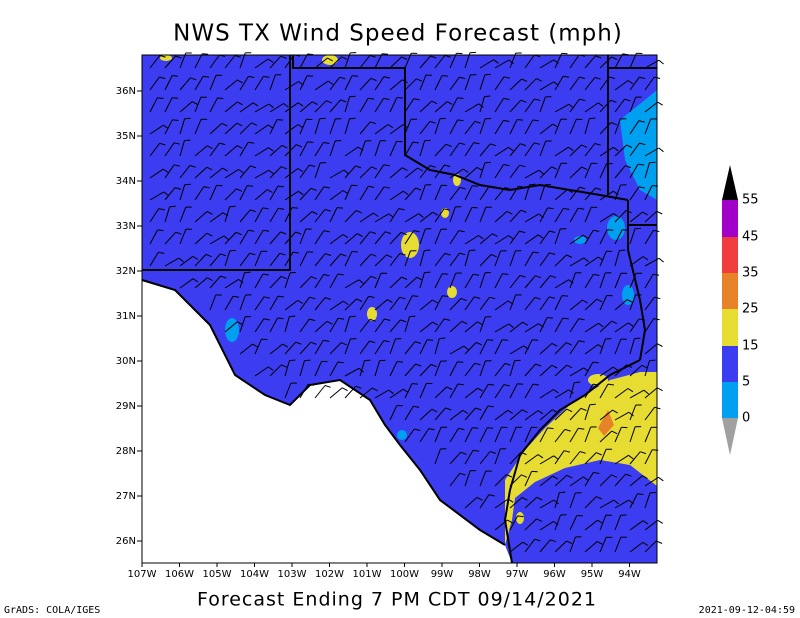  Describe the element at coordinates (126, 361) in the screenshot. I see `lat-label: 30N` at that location.